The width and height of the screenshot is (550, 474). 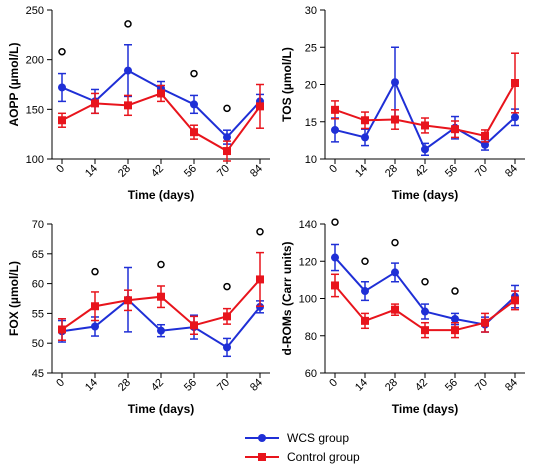 I want to click on y-tick-label: 50, so click(x=38, y=344).